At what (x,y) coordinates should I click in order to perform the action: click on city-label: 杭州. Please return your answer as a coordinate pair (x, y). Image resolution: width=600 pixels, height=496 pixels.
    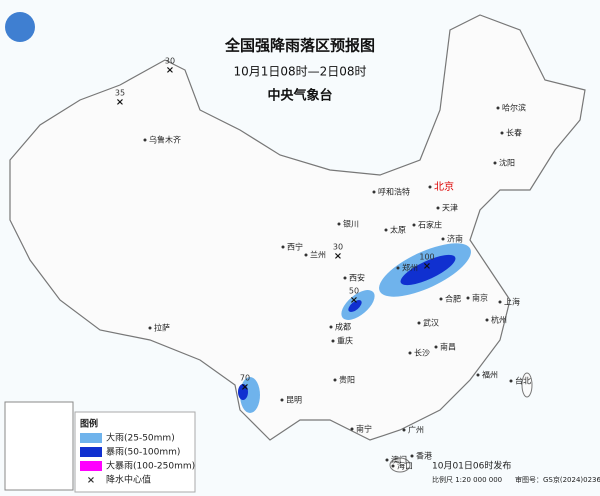
    Looking at the image, I should click on (499, 320).